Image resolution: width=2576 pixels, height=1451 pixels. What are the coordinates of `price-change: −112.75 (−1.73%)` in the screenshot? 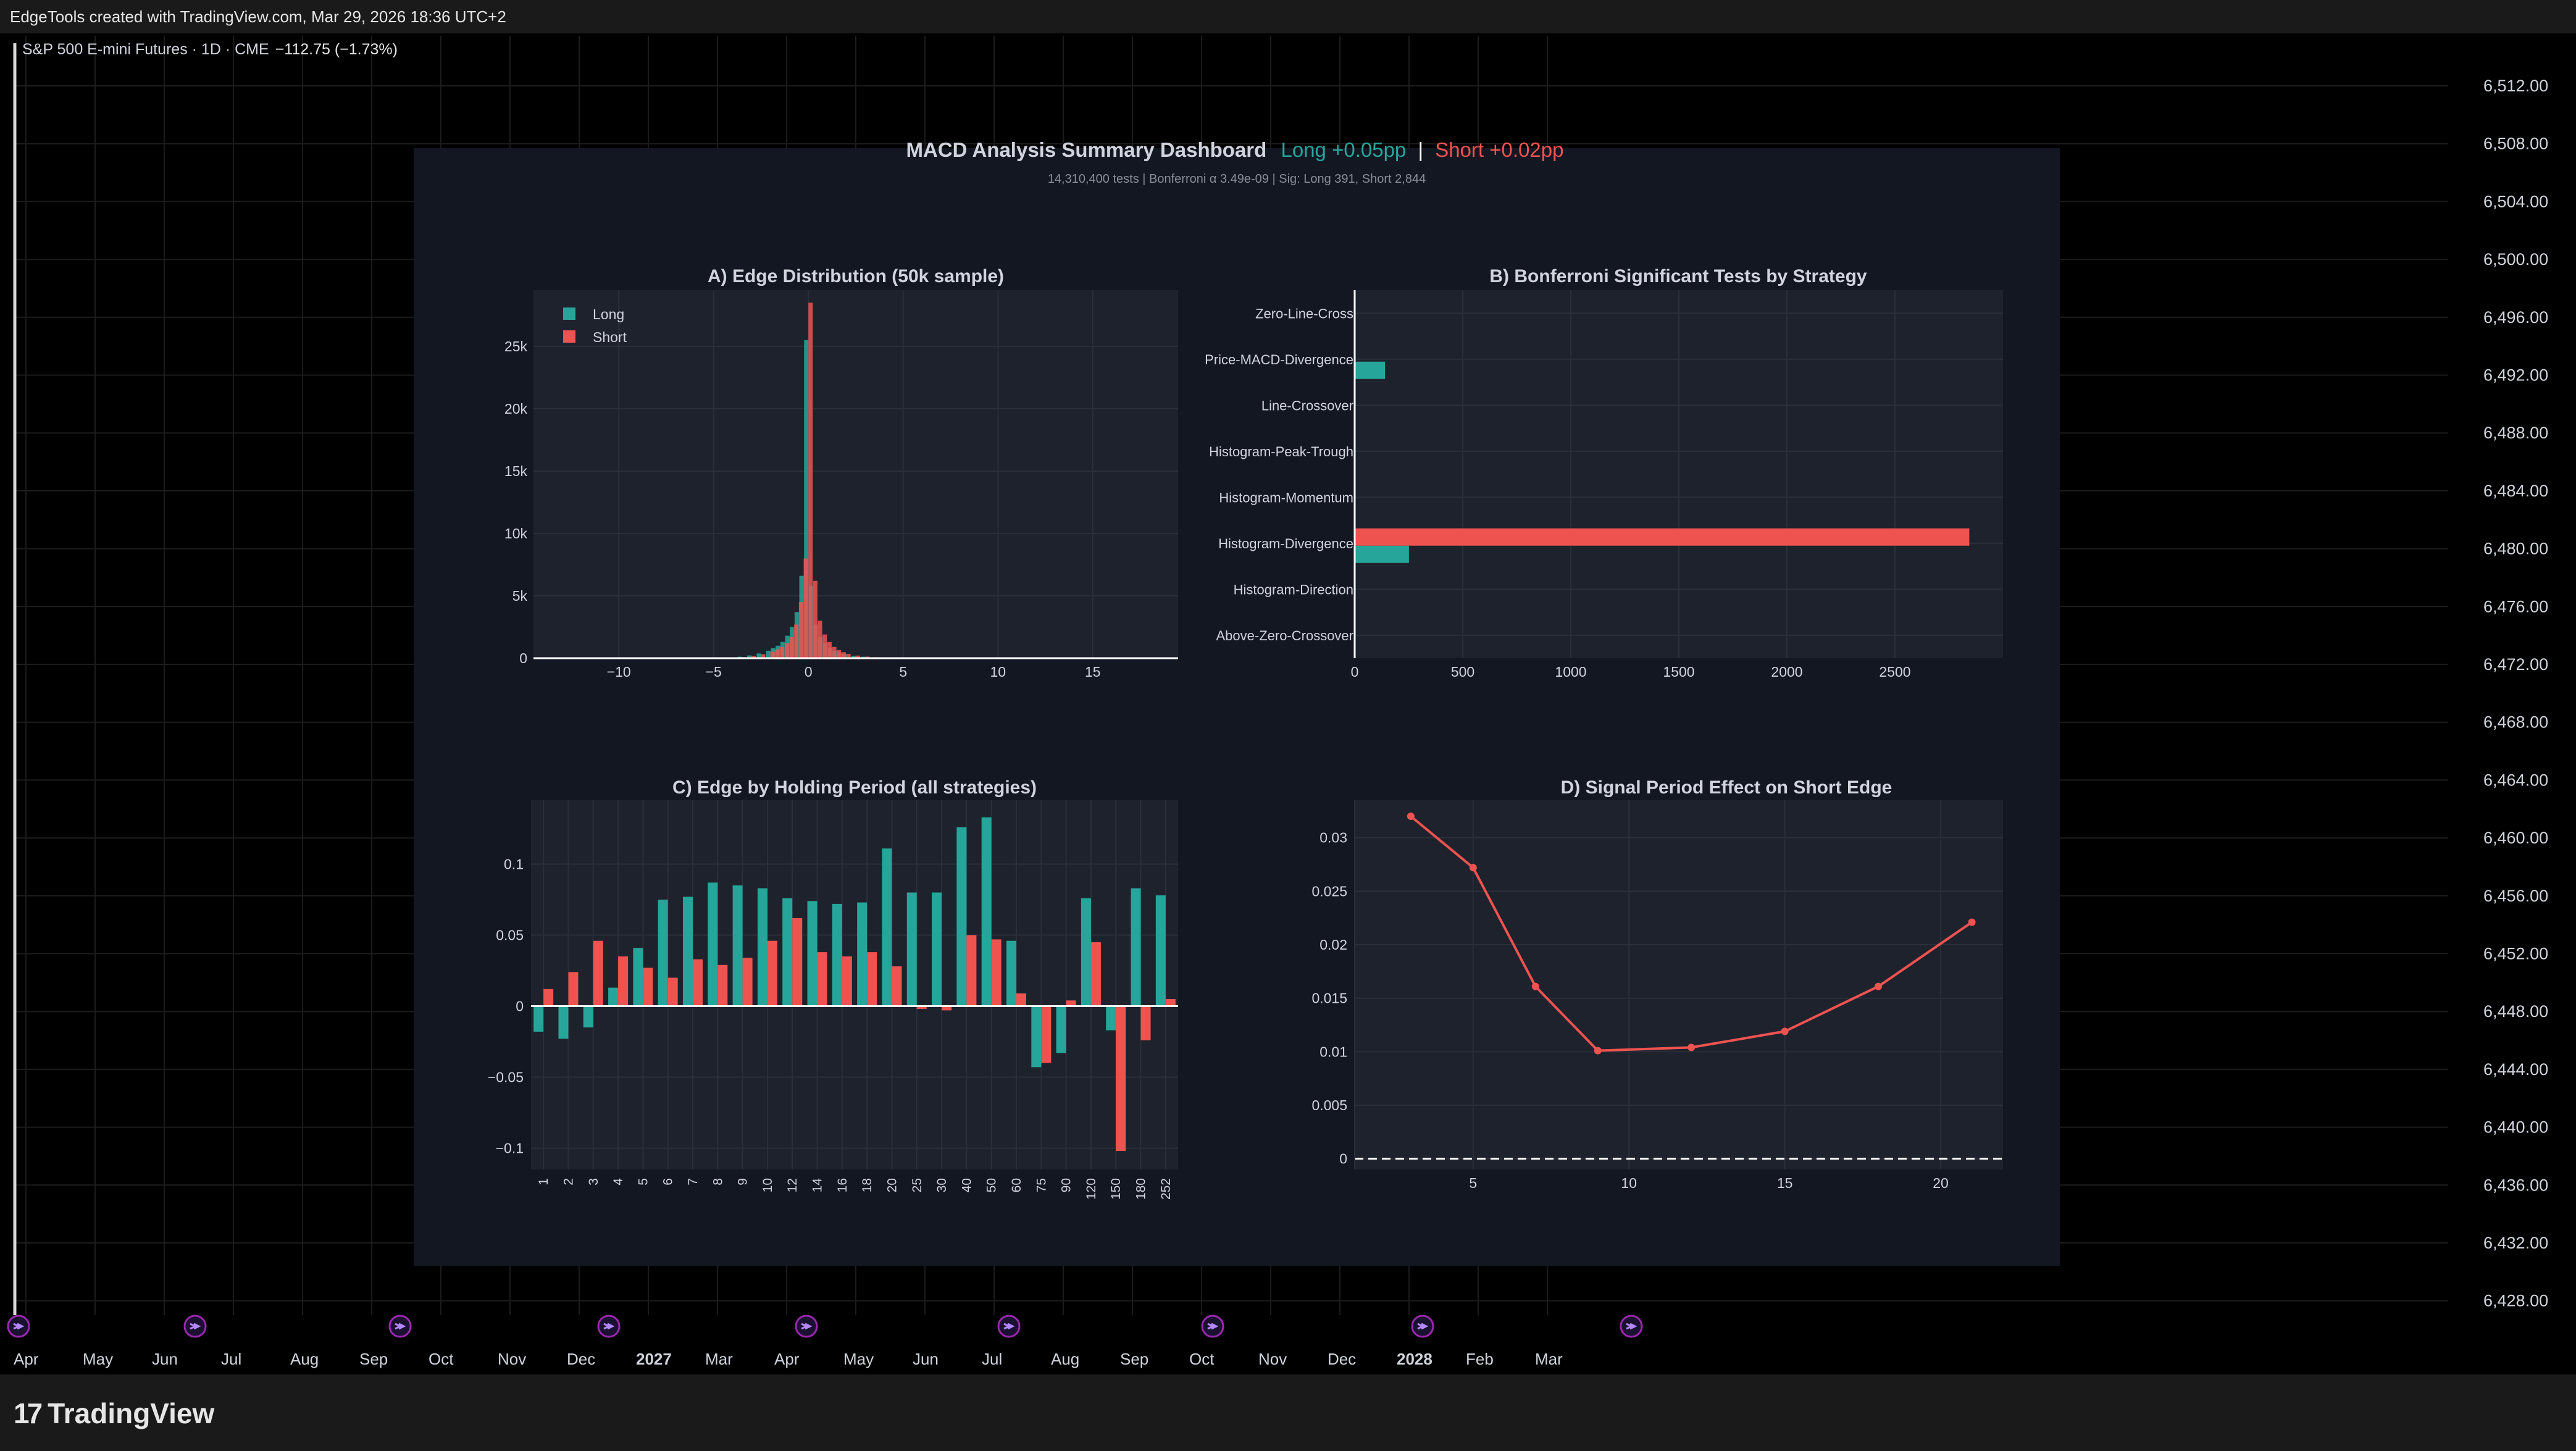 It's located at (337, 49).